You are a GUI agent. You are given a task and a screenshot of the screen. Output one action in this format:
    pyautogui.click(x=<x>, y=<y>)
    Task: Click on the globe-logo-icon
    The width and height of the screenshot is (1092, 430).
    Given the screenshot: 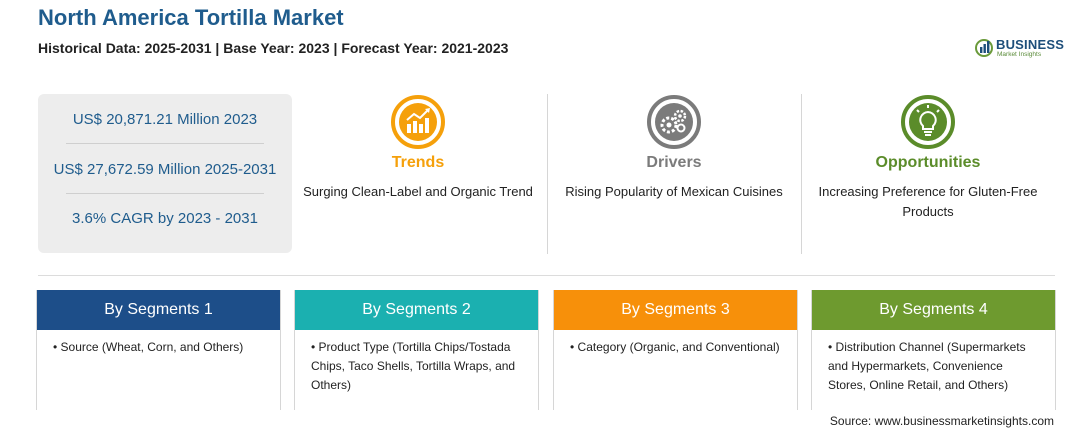 What is the action you would take?
    pyautogui.click(x=984, y=48)
    